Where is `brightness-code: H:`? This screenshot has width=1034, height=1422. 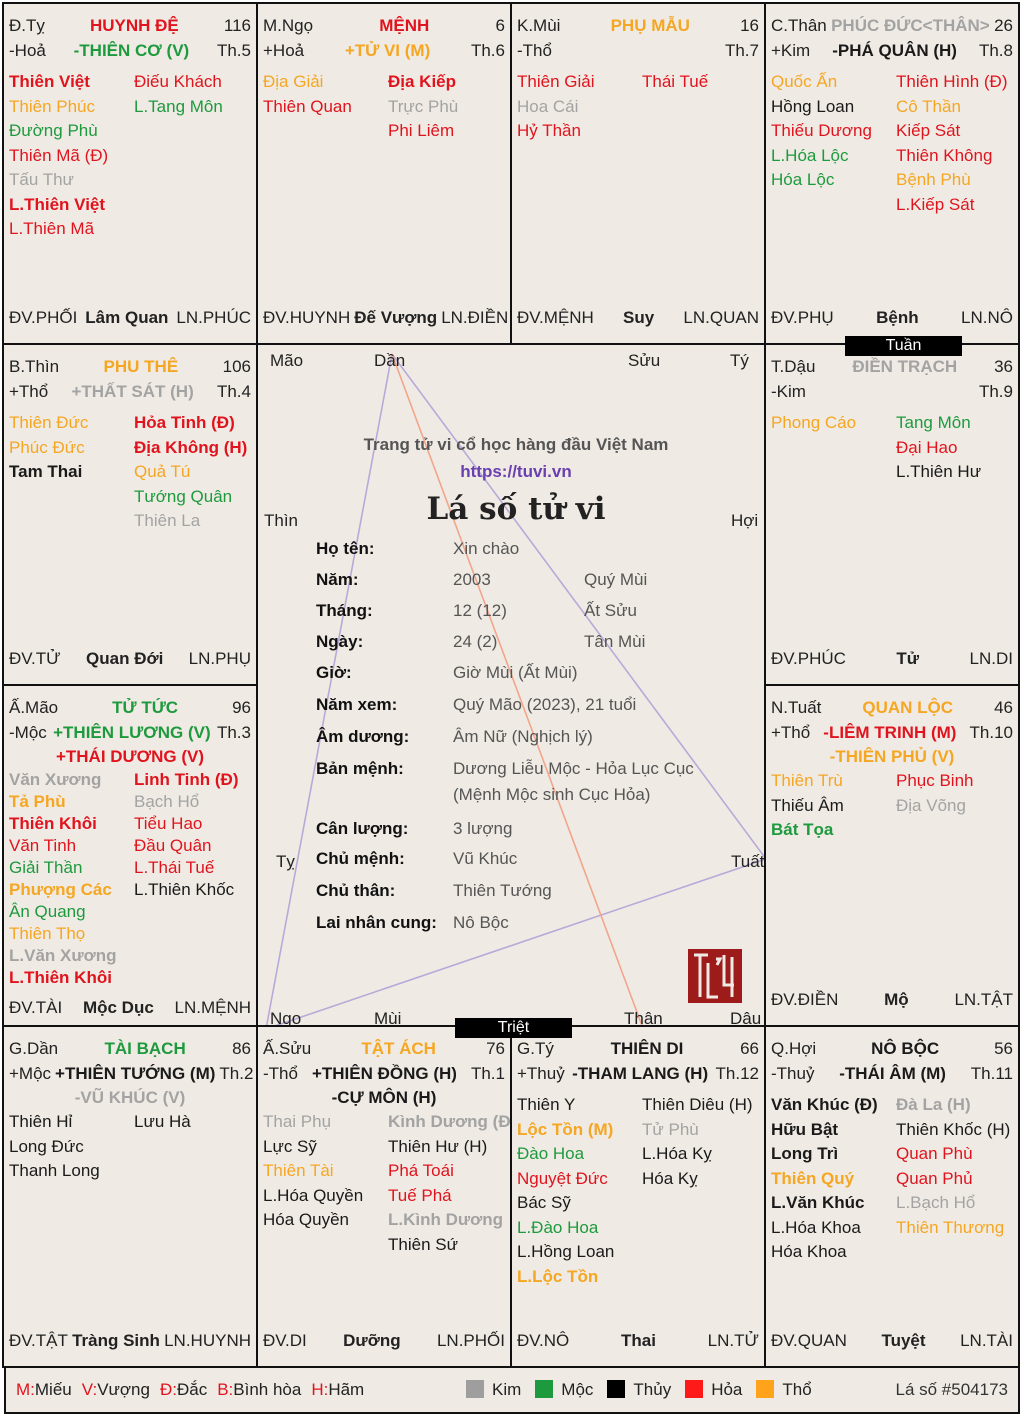 brightness-code: H: is located at coordinates (320, 1389).